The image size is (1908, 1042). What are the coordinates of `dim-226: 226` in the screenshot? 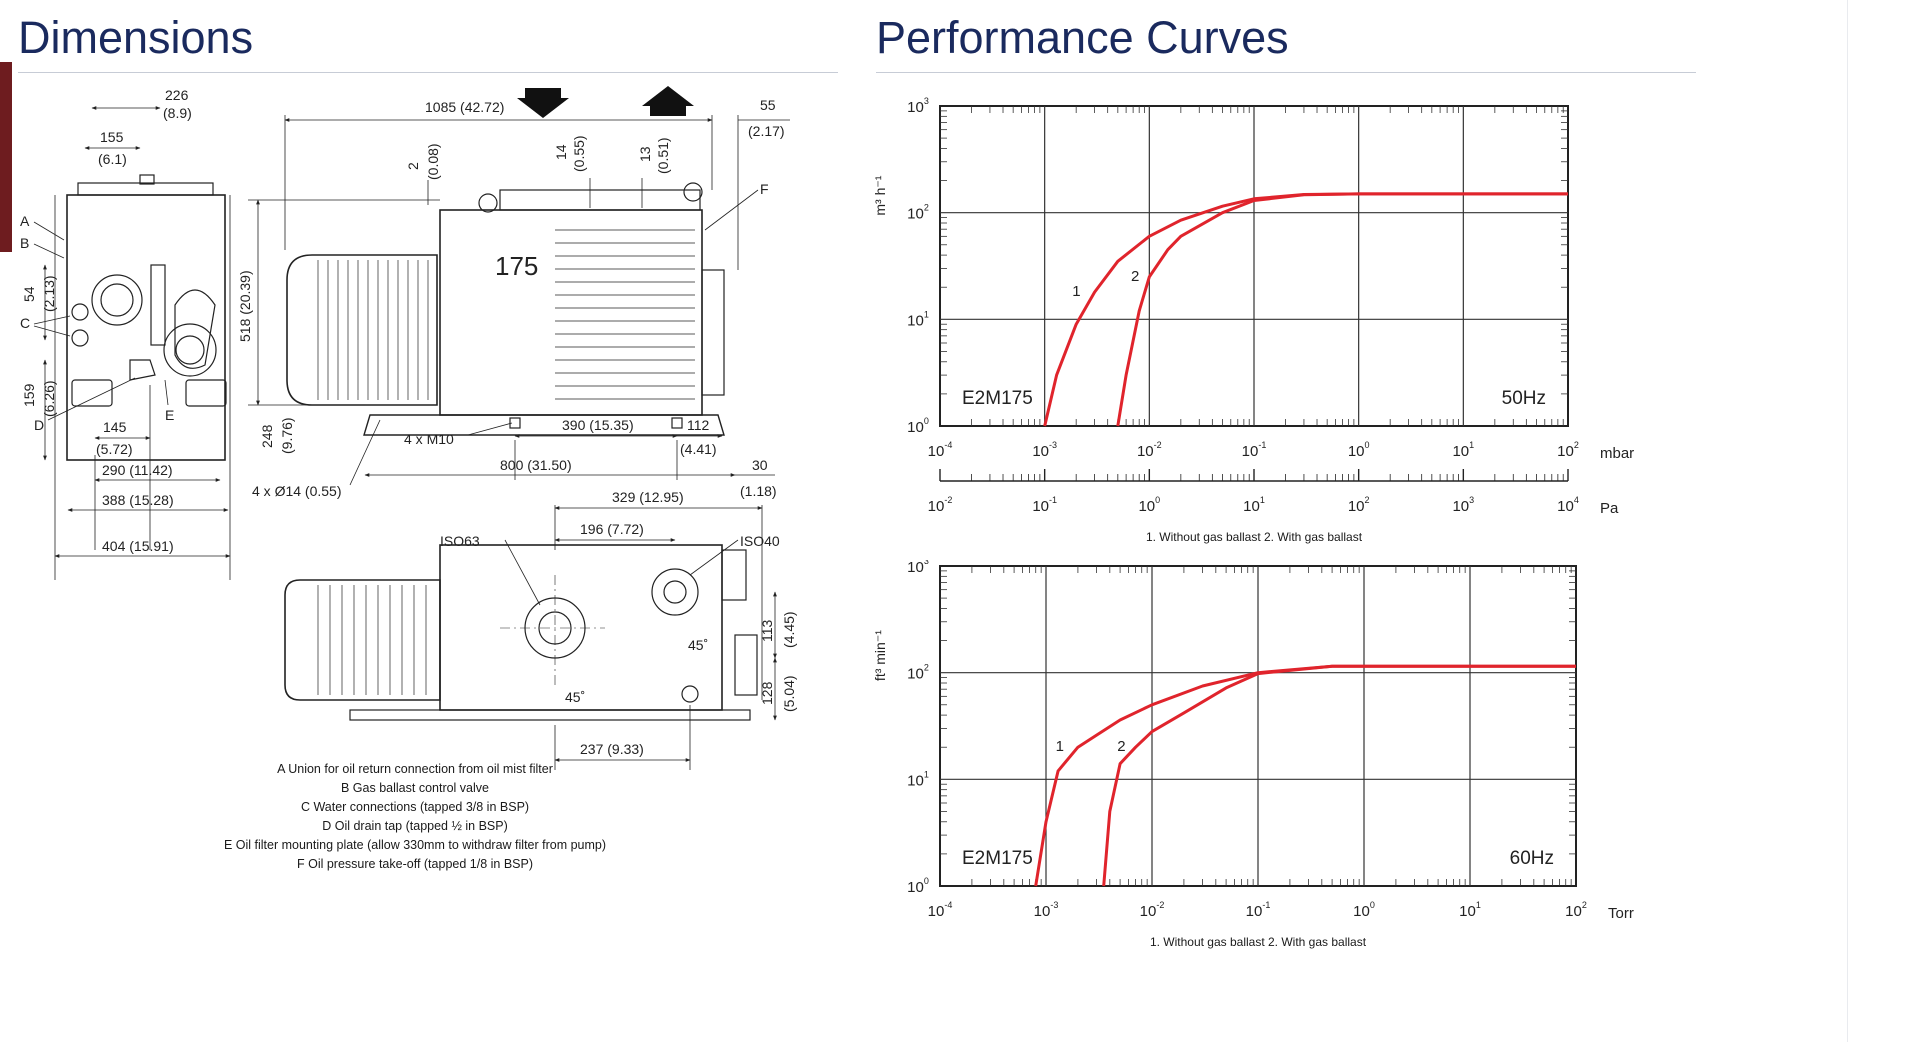 It's located at (177, 95).